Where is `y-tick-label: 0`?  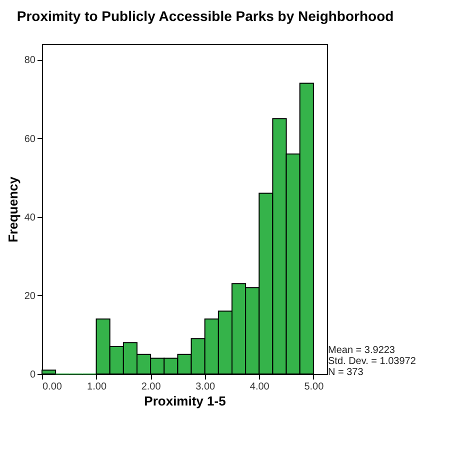
y-tick-label: 0 is located at coordinates (33, 375).